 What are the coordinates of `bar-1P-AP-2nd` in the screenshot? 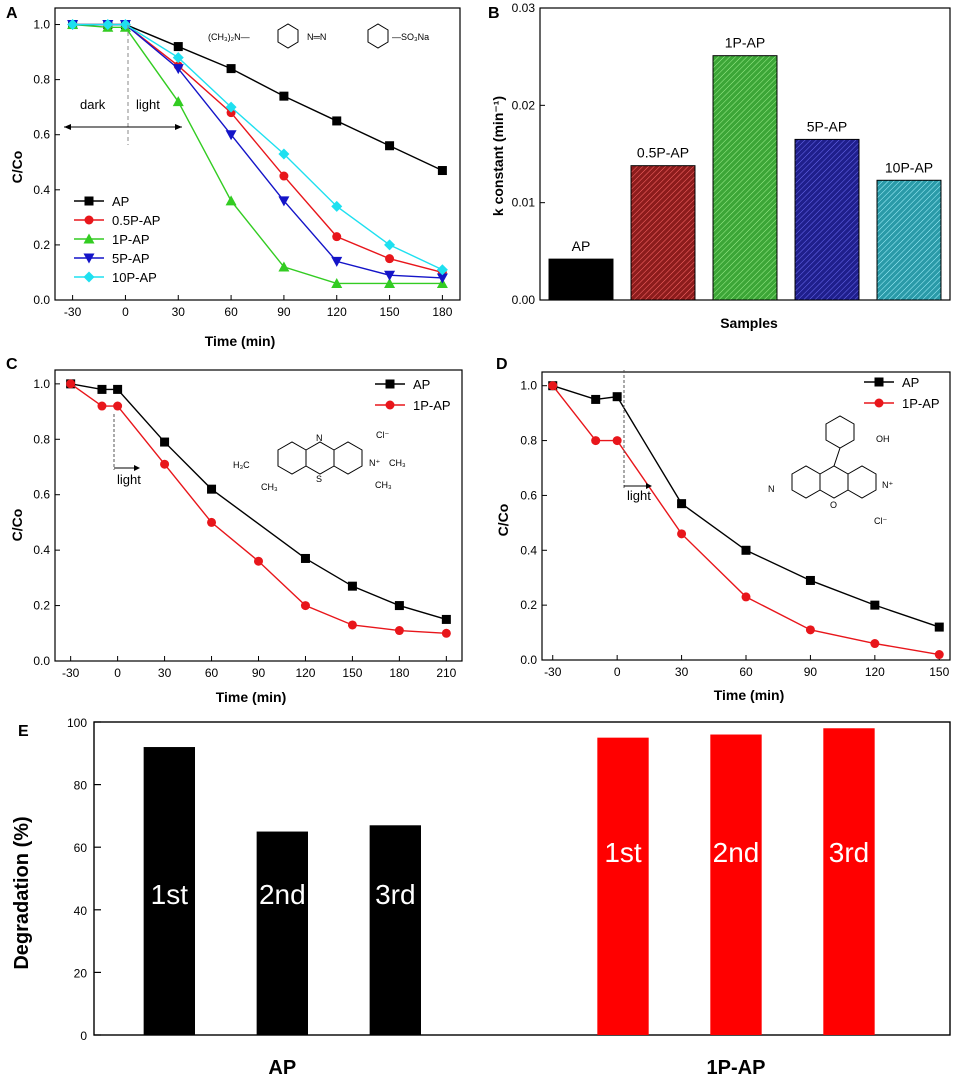 It's located at (736, 884).